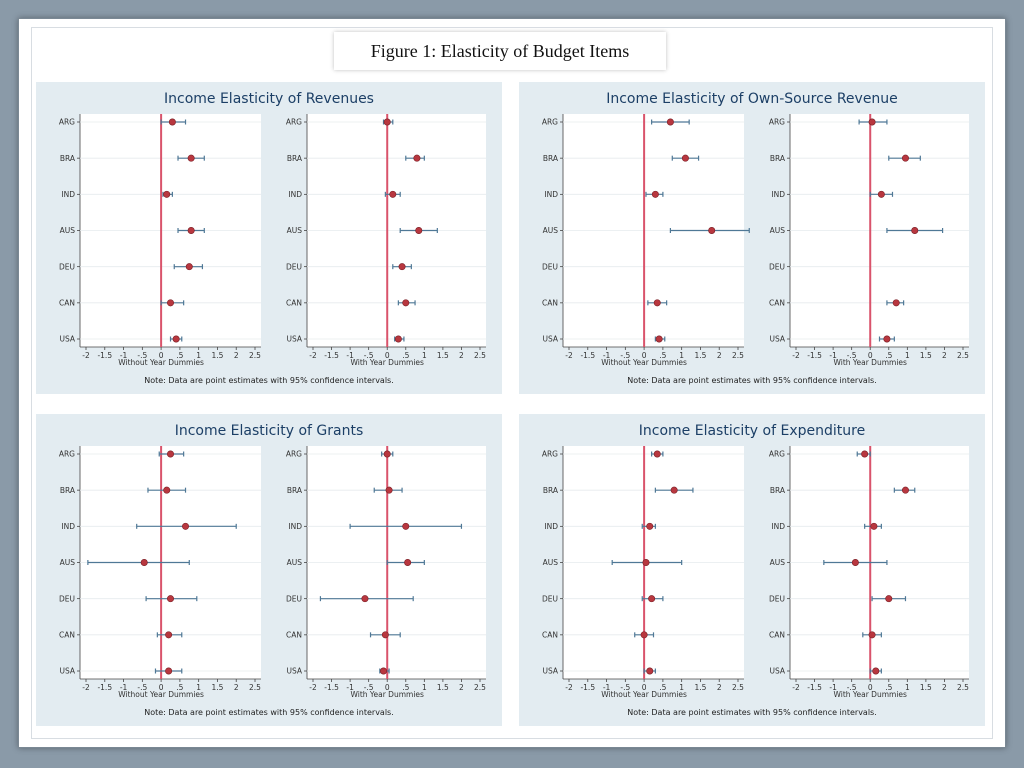  What do you see at coordinates (752, 431) in the screenshot?
I see `chart-title: Income Elasticity of Expenditure` at bounding box center [752, 431].